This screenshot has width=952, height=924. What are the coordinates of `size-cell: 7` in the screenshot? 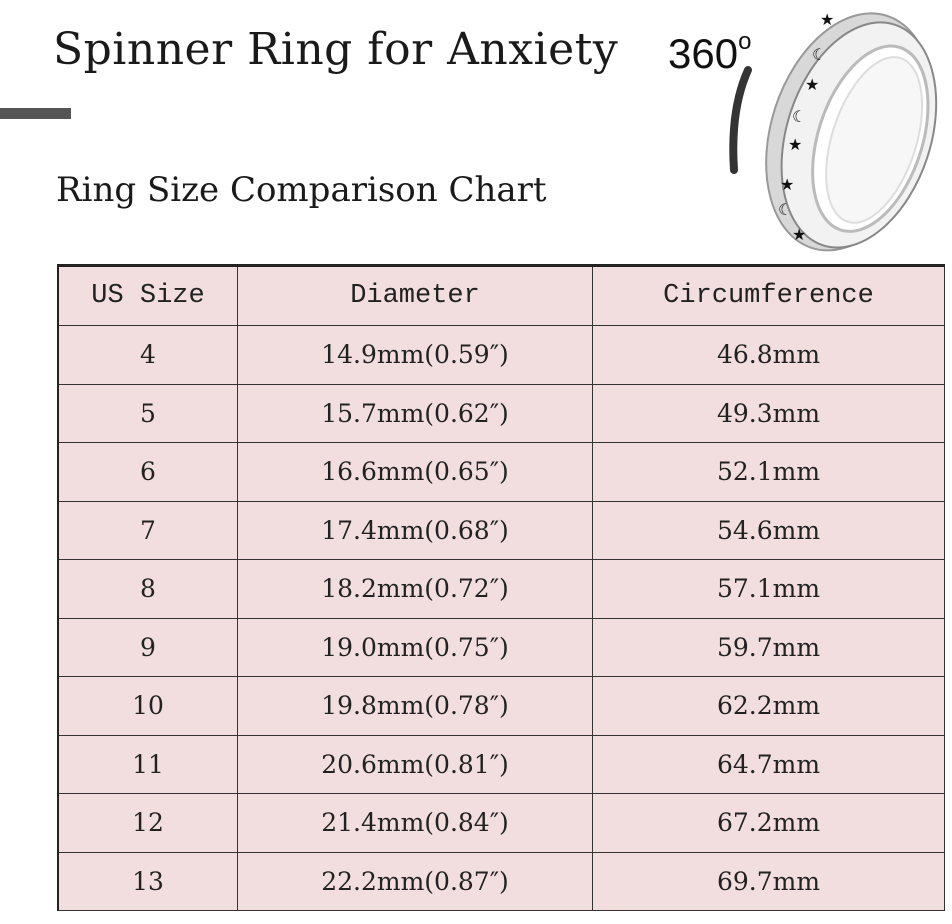 It's located at (147, 530).